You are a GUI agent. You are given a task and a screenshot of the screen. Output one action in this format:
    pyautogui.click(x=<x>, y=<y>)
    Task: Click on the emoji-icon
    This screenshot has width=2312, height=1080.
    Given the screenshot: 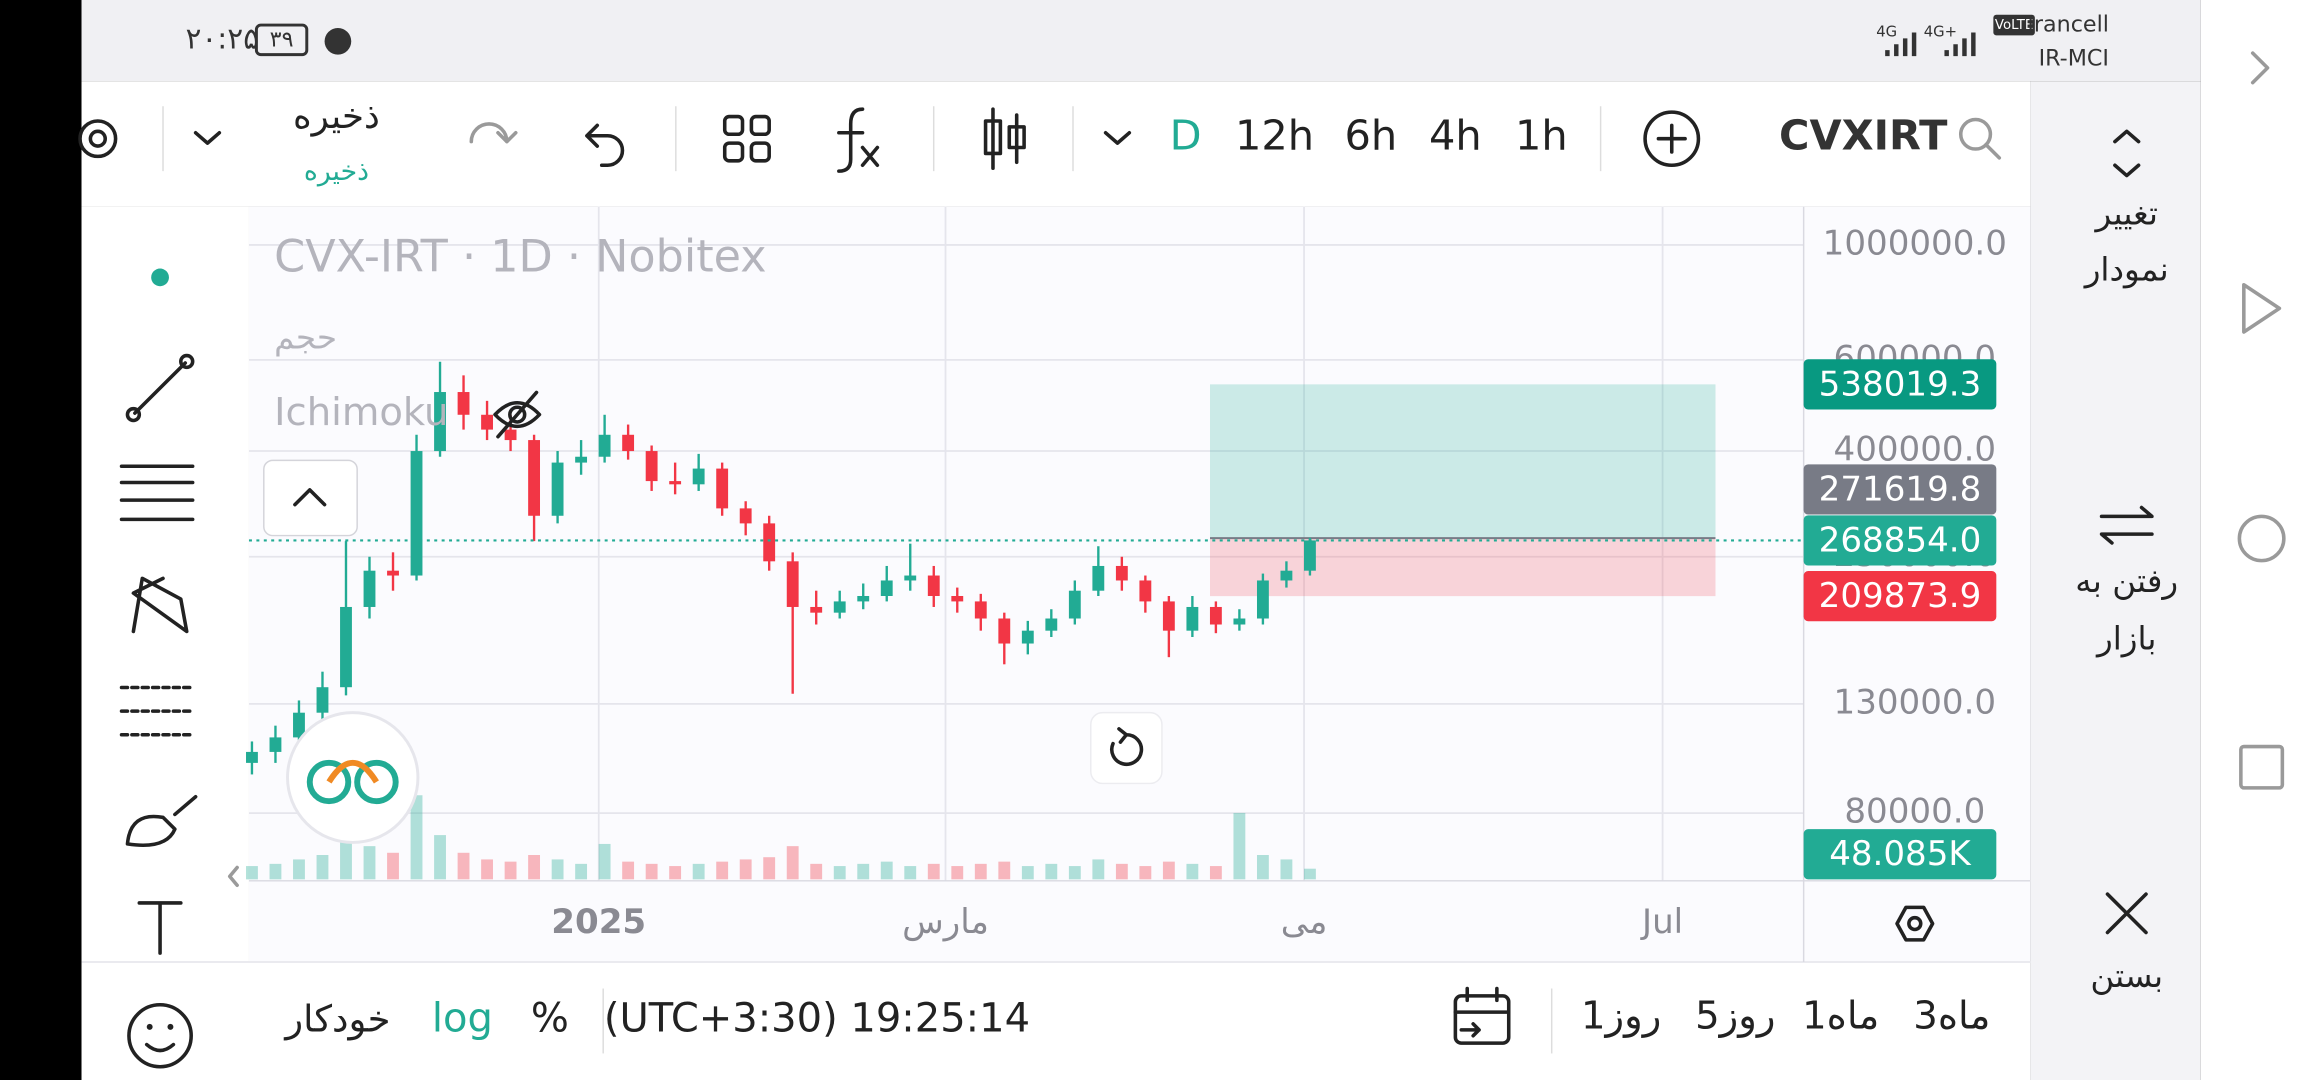 What is the action you would take?
    pyautogui.click(x=160, y=1047)
    